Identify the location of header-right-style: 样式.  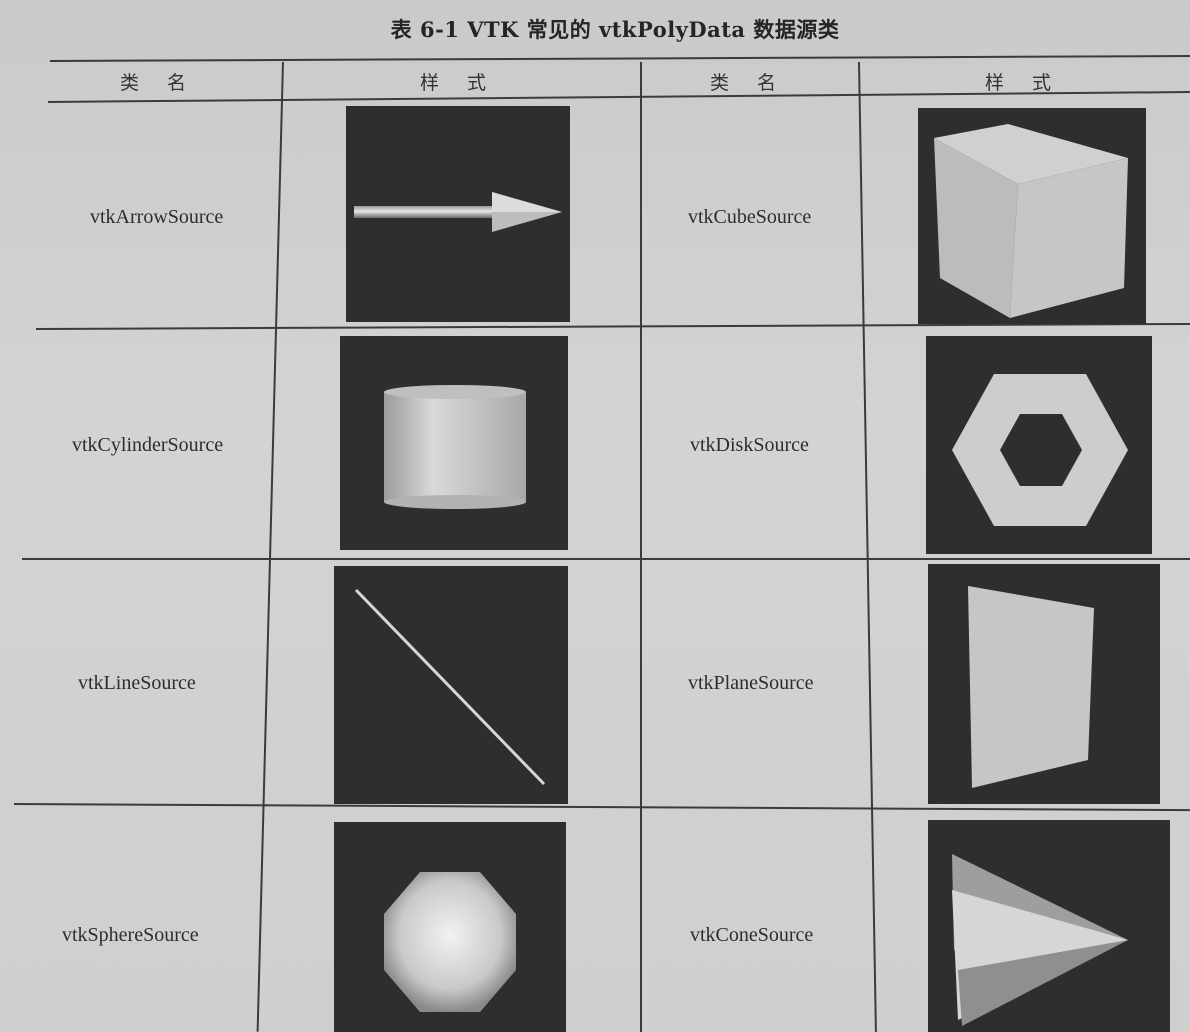
(1032, 83).